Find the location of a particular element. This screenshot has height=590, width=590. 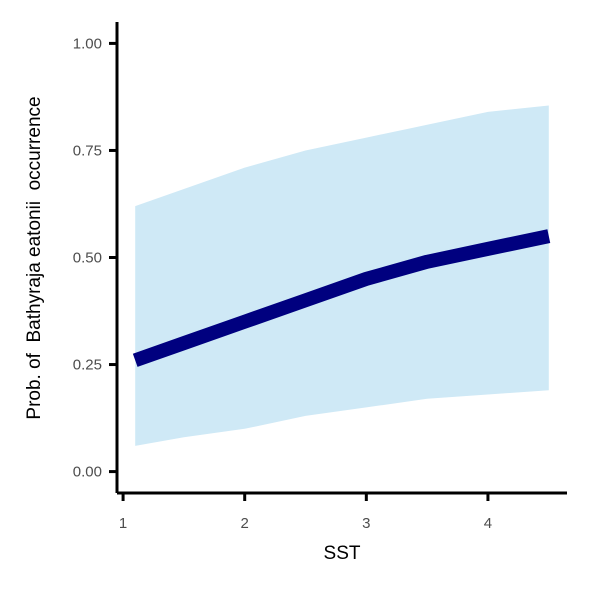

x-tick-label: 4 is located at coordinates (488, 523).